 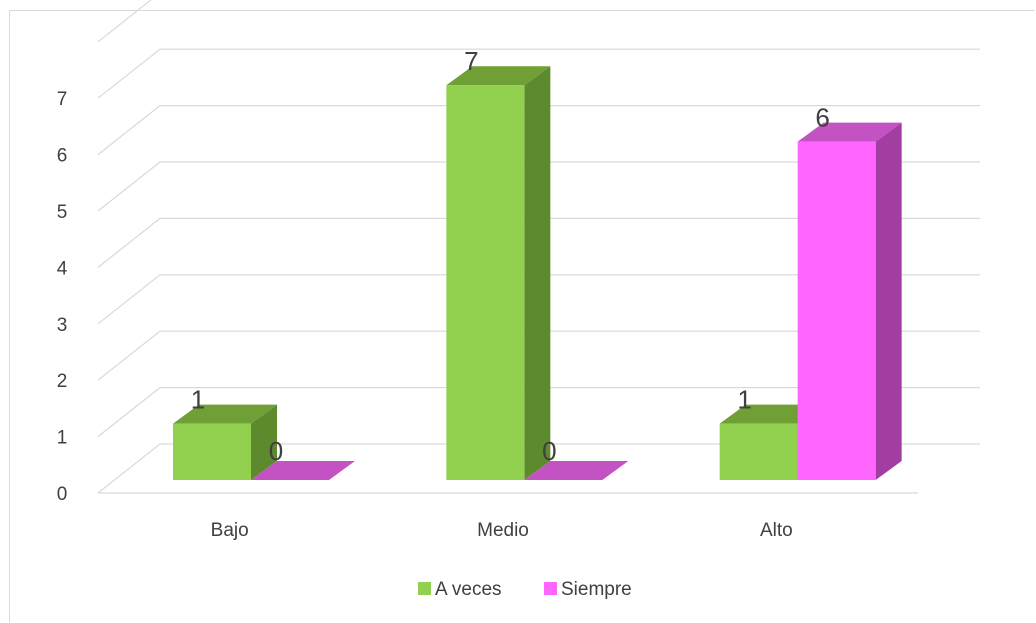 What do you see at coordinates (62, 268) in the screenshot?
I see `y-tick-label: 4` at bounding box center [62, 268].